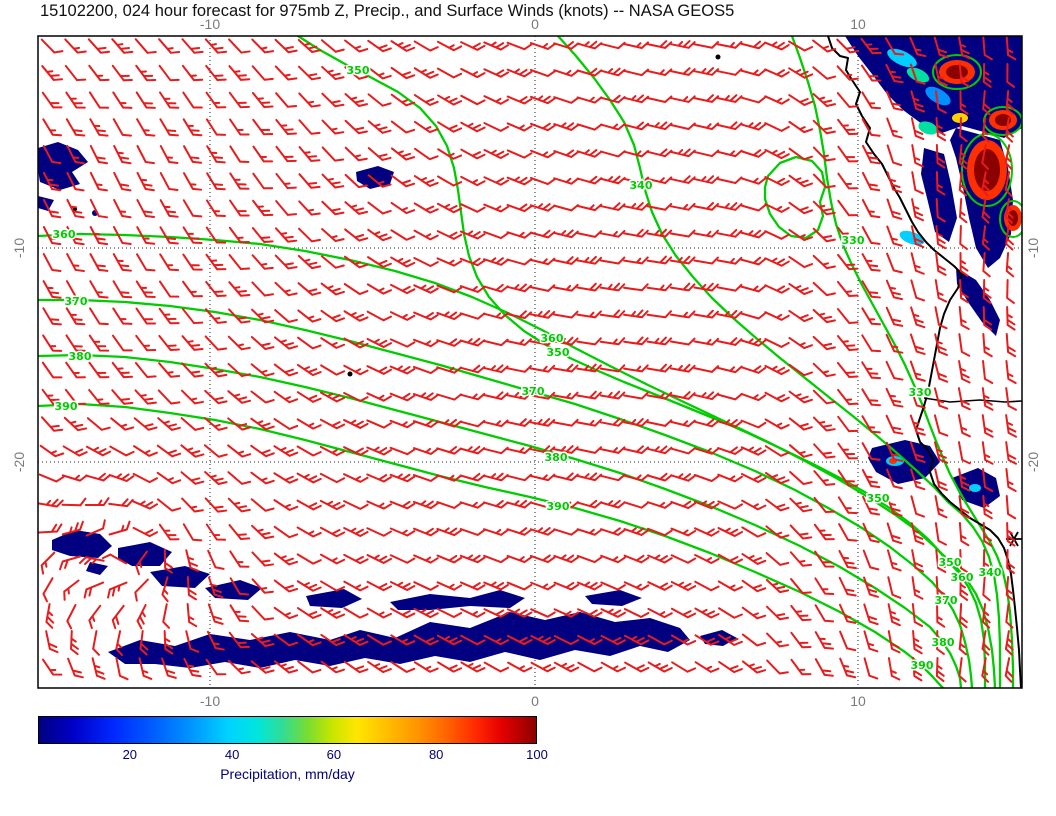  I want to click on colorbar-tick-label: 40, so click(232, 754).